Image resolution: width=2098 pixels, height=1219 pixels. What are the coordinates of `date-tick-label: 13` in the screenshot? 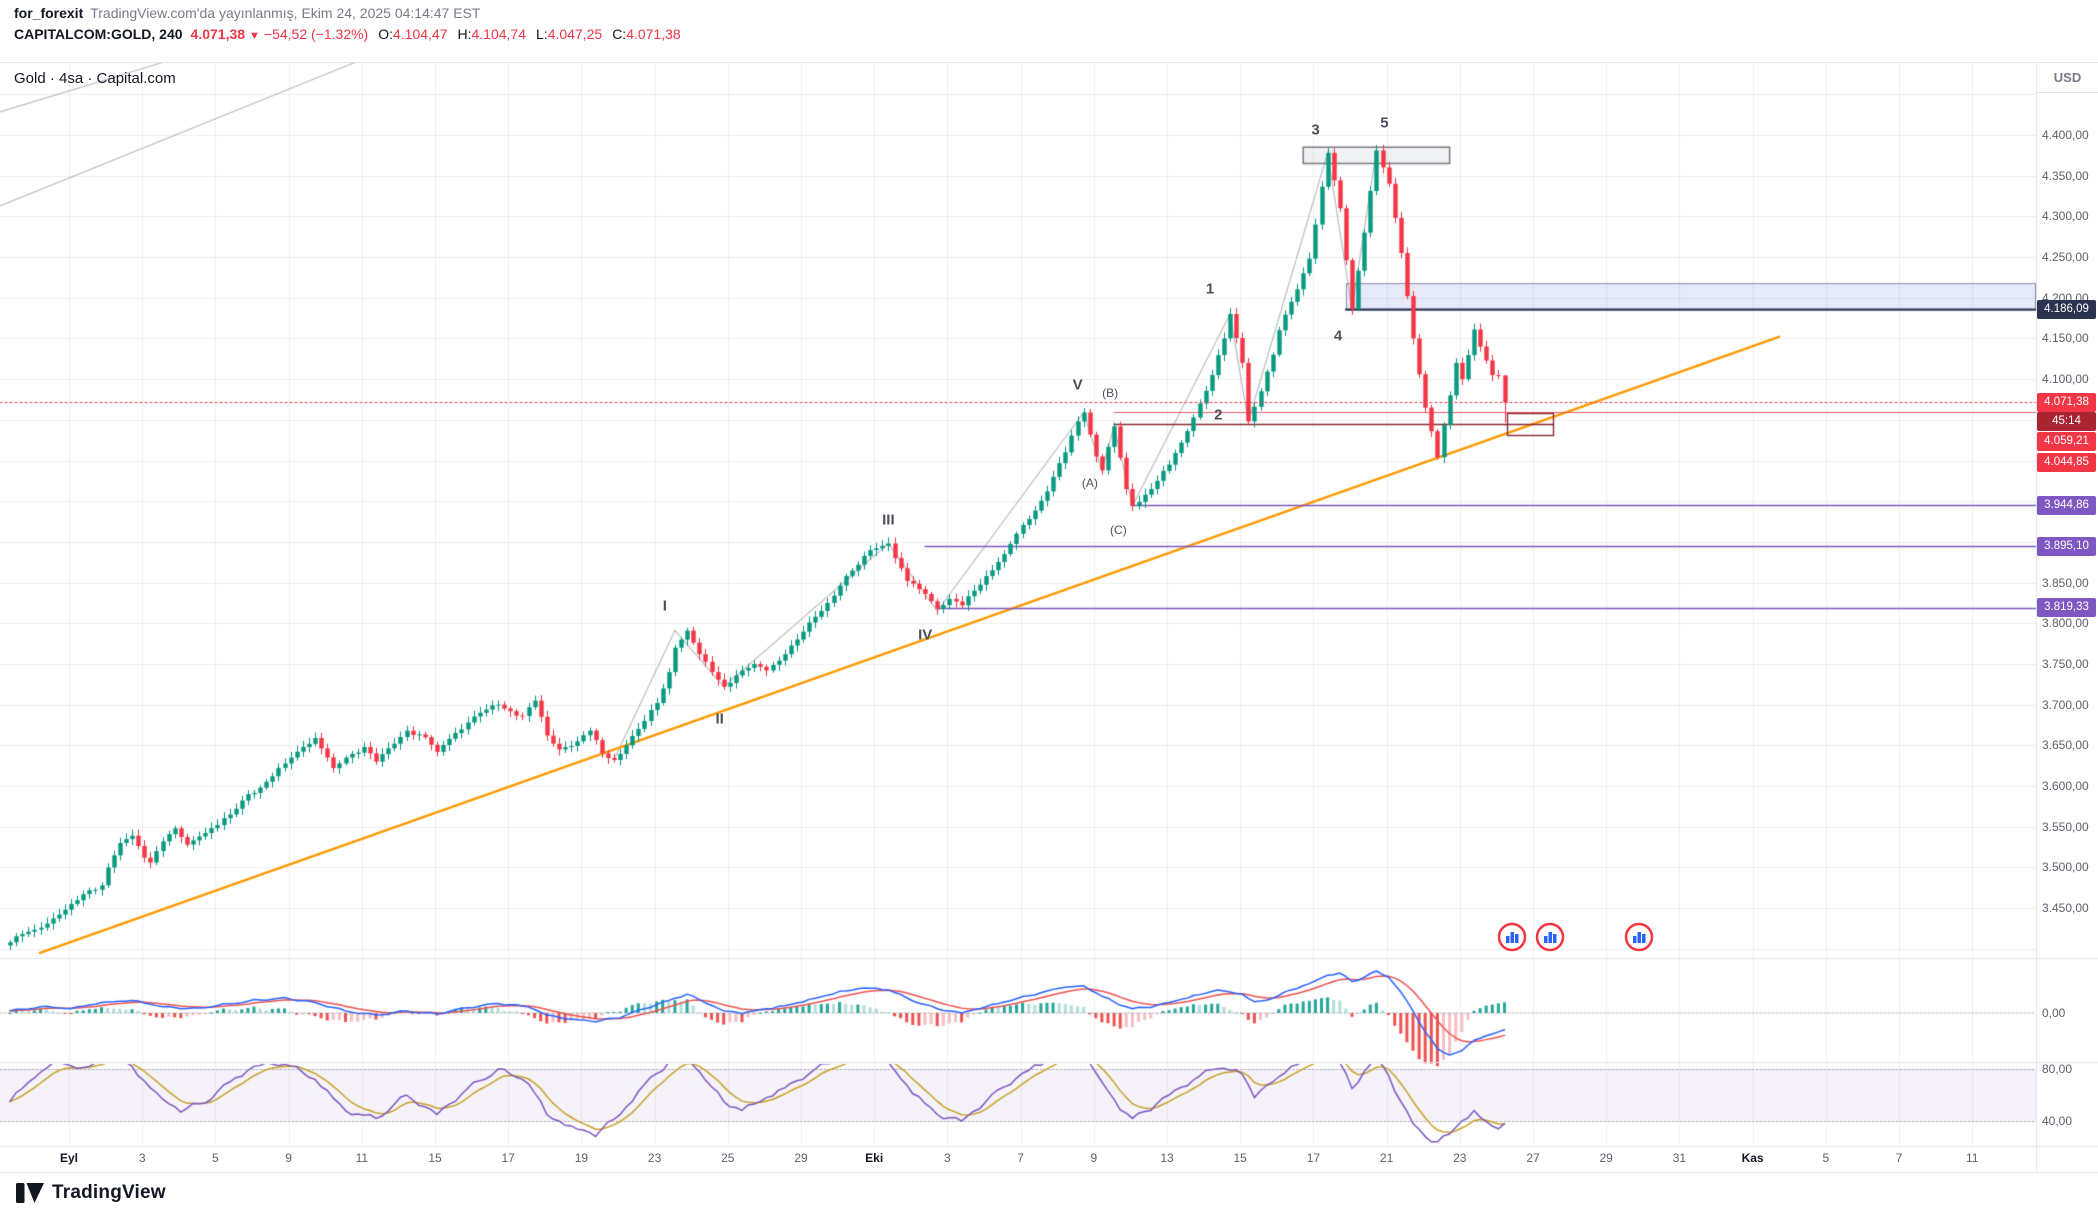 It's located at (1167, 1158).